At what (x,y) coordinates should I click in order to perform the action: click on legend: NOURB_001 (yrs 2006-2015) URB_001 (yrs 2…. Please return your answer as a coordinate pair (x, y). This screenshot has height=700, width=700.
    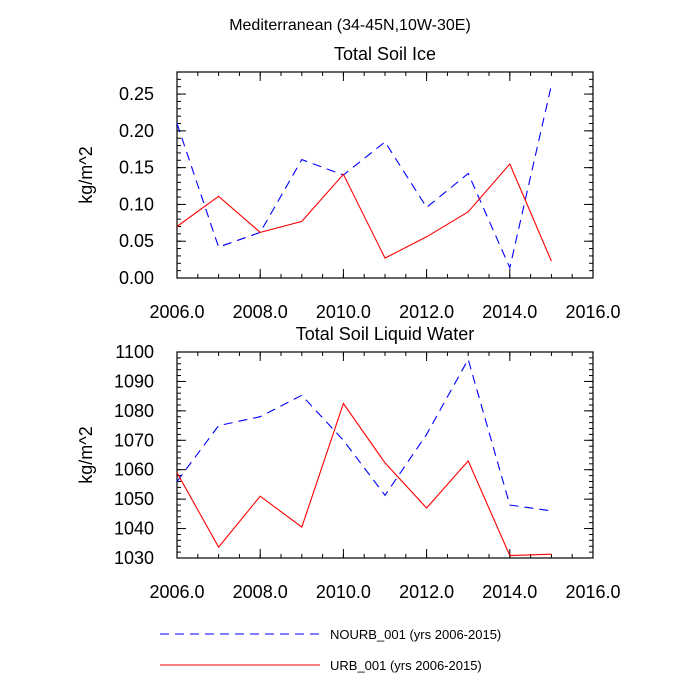
    Looking at the image, I should click on (330, 650).